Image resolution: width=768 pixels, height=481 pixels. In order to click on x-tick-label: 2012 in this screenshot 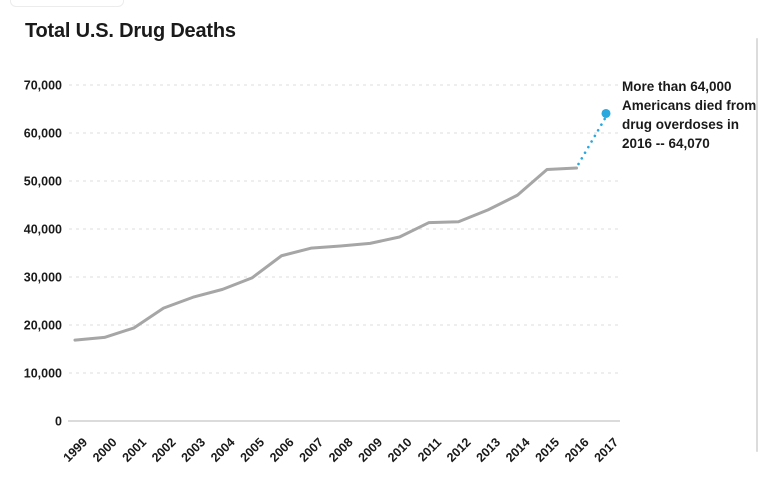, I will do `click(459, 450)`.